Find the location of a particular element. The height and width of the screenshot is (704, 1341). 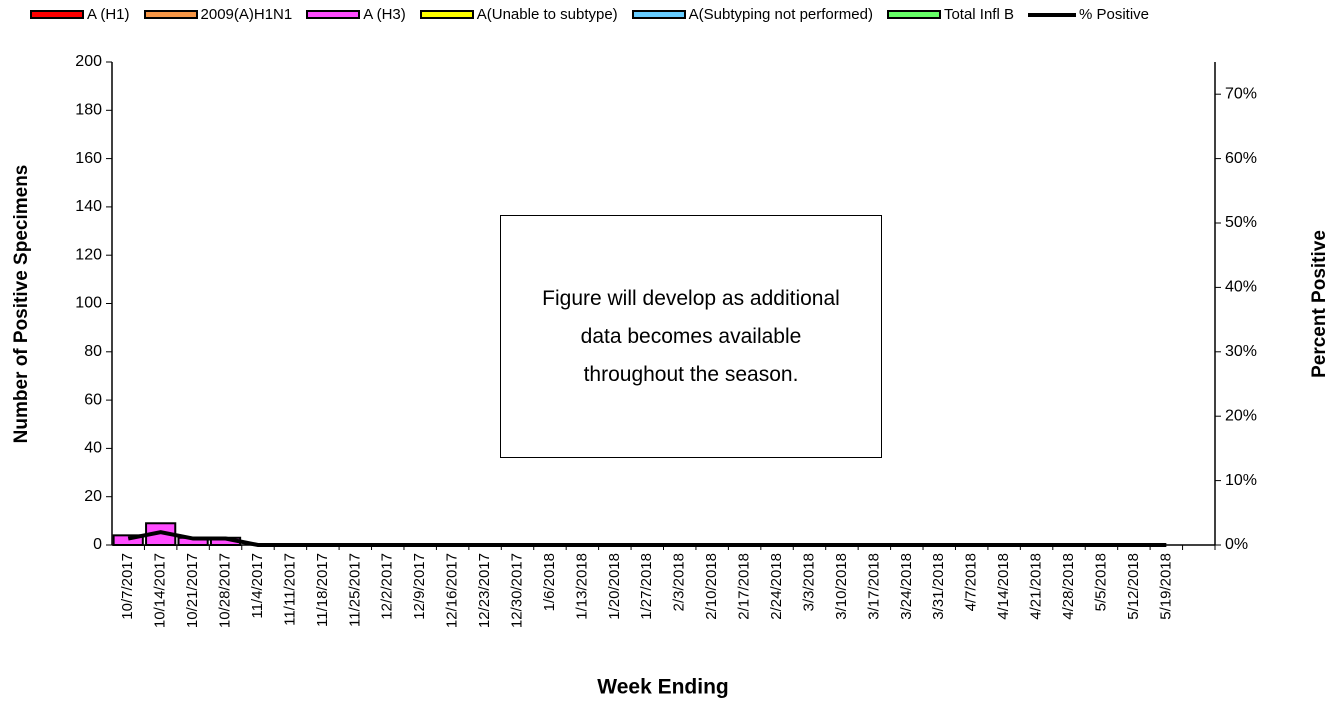

y2-tick-label: 70% is located at coordinates (1241, 93).